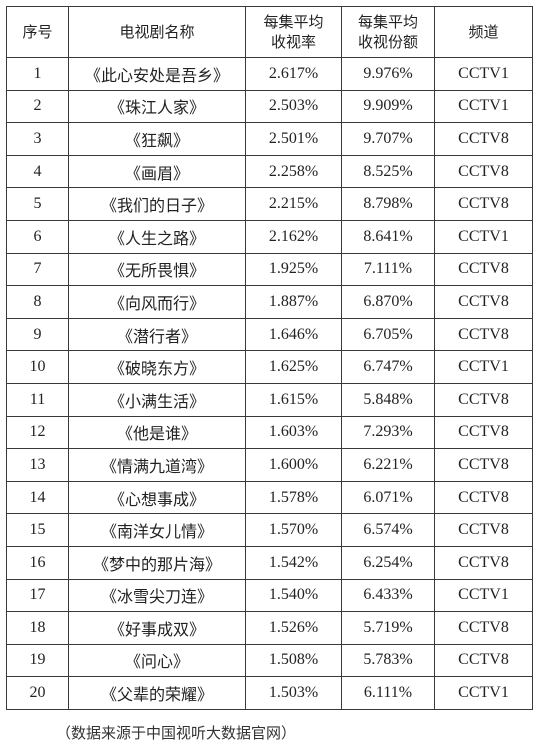  I want to click on table-row: 19 《问心》 1.508% 5.783% CCTV8, so click(269, 660).